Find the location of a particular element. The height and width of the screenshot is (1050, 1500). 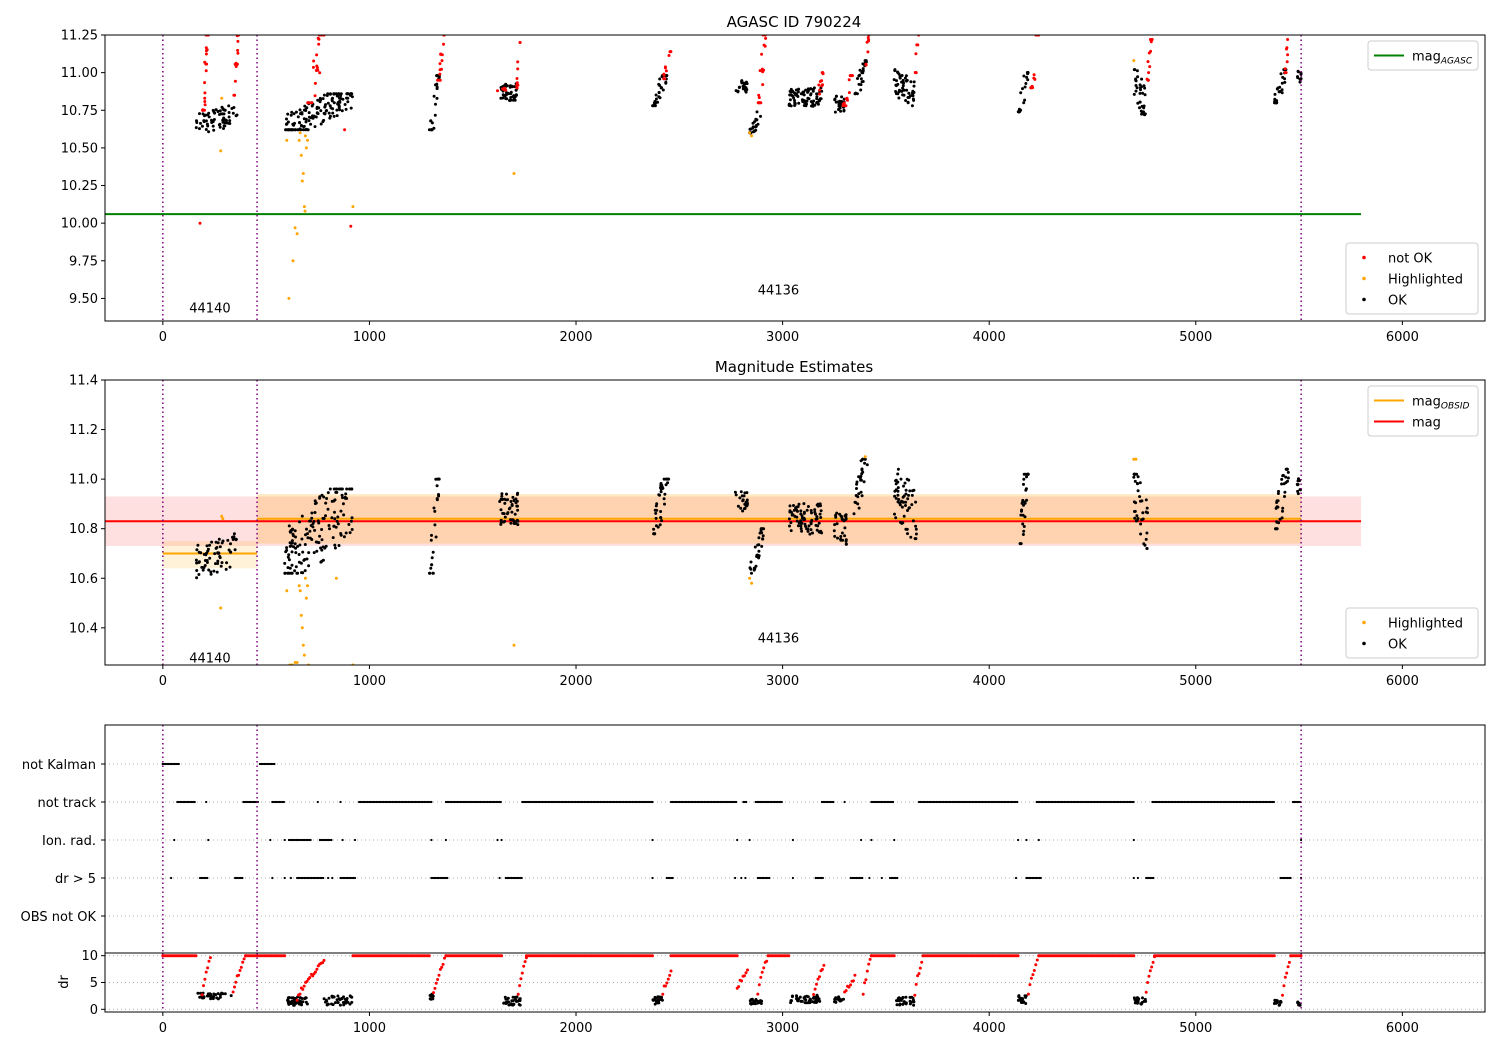

panel-2-legend-swatch is located at coordinates (1364, 622).